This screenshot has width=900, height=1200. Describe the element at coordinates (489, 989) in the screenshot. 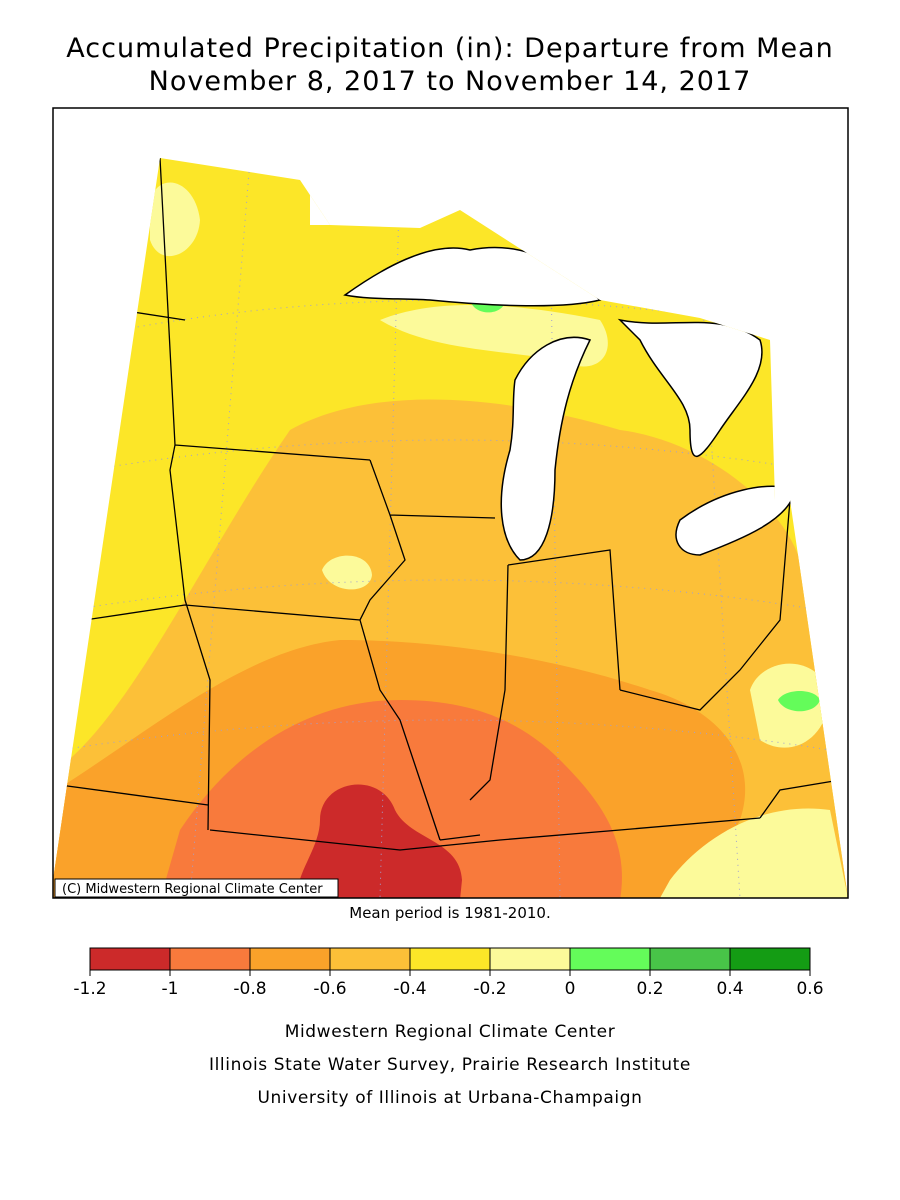

I see `tick-label: -0.2` at that location.